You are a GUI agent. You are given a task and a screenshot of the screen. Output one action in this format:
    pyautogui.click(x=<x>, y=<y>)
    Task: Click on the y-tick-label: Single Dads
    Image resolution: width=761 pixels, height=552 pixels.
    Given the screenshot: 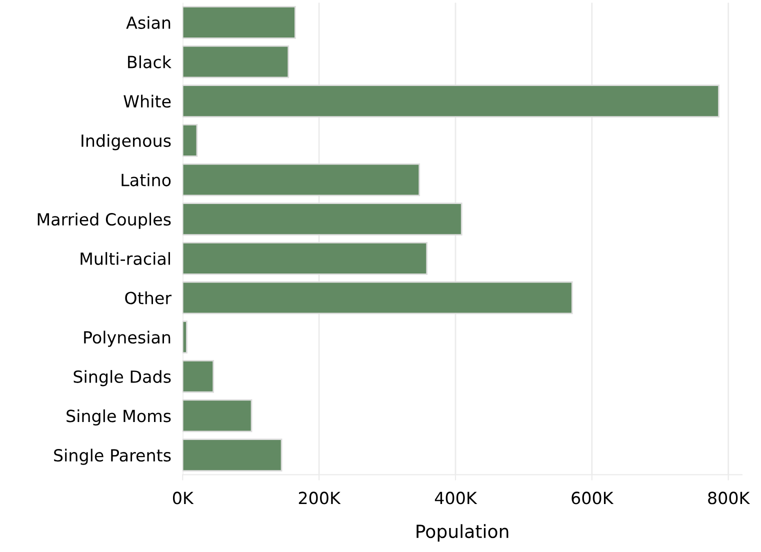 What is the action you would take?
    pyautogui.click(x=122, y=378)
    